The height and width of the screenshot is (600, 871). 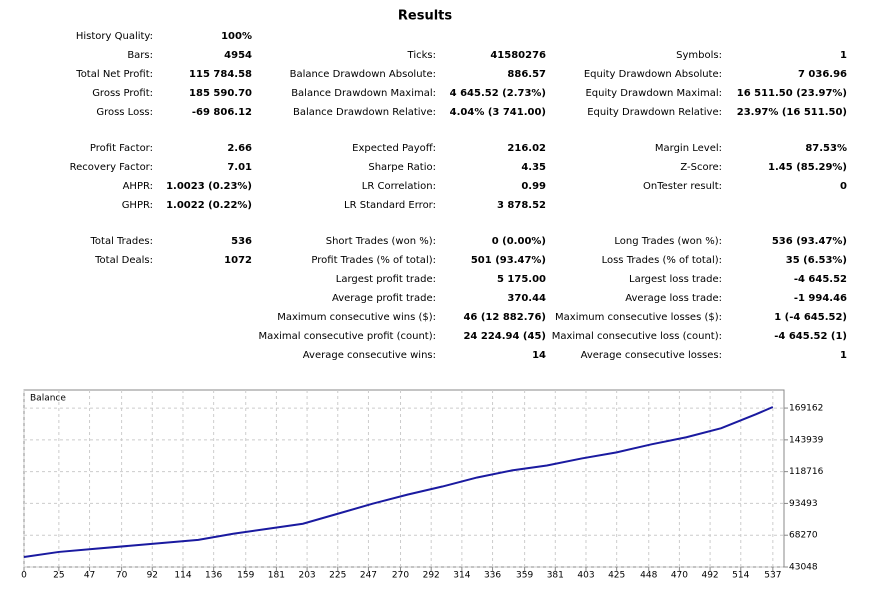 I want to click on stat-label: Expected Payoff:, so click(x=394, y=148).